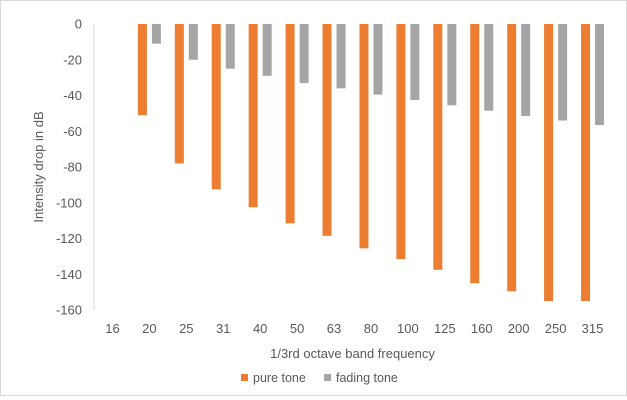 This screenshot has height=400, width=627. Describe the element at coordinates (260, 328) in the screenshot. I see `x-tick-label: 40` at that location.